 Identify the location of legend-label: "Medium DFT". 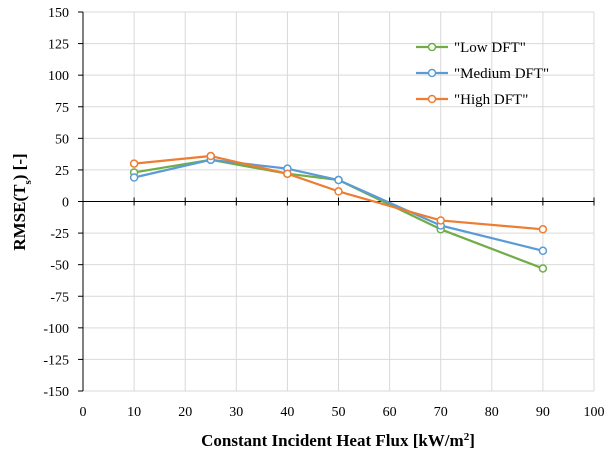
(501, 74).